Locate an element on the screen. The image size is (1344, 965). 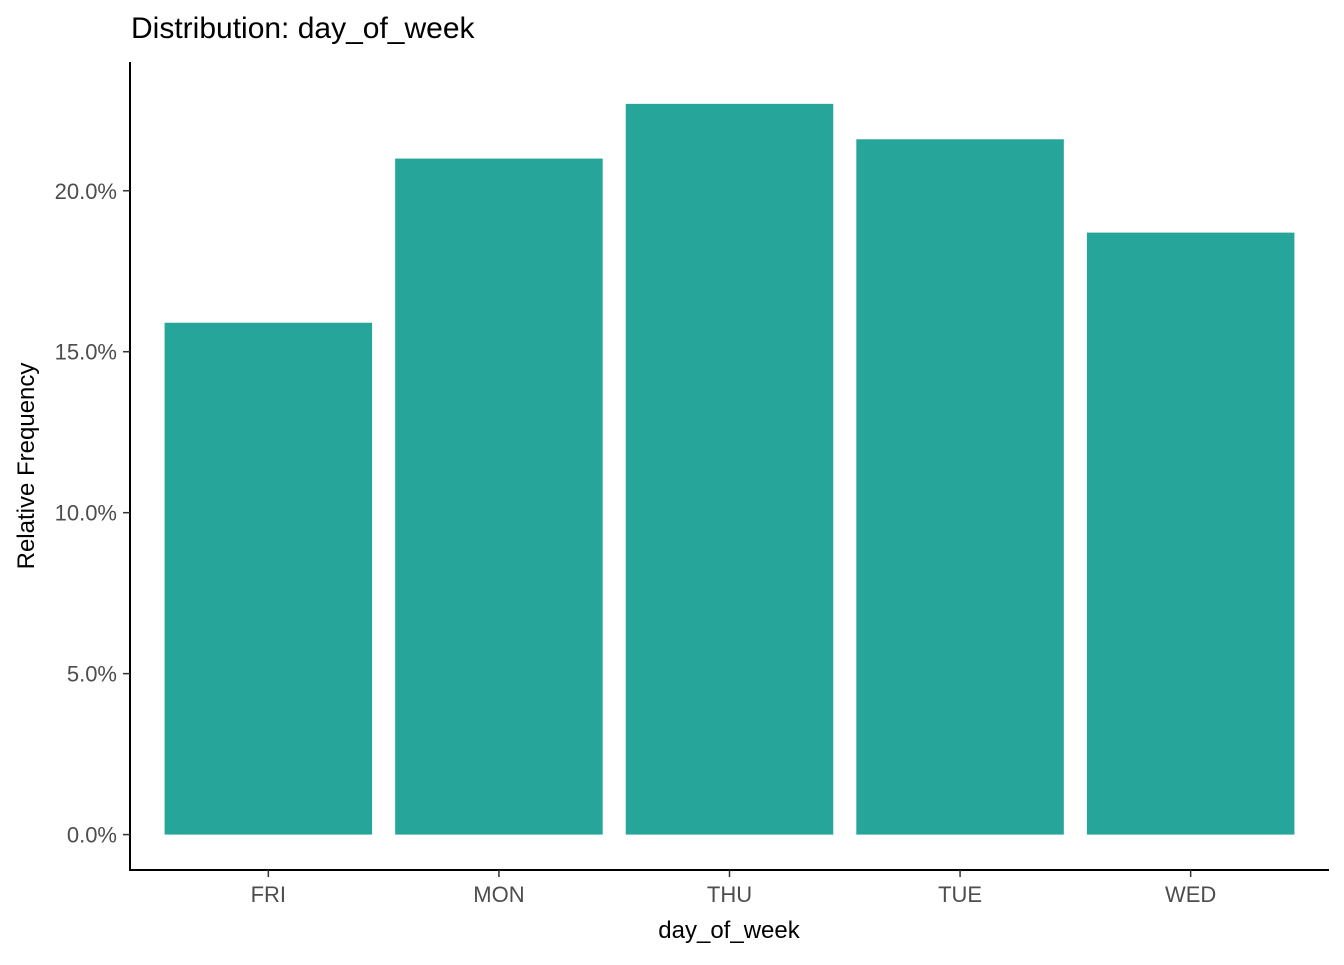
bar-mon is located at coordinates (499, 496).